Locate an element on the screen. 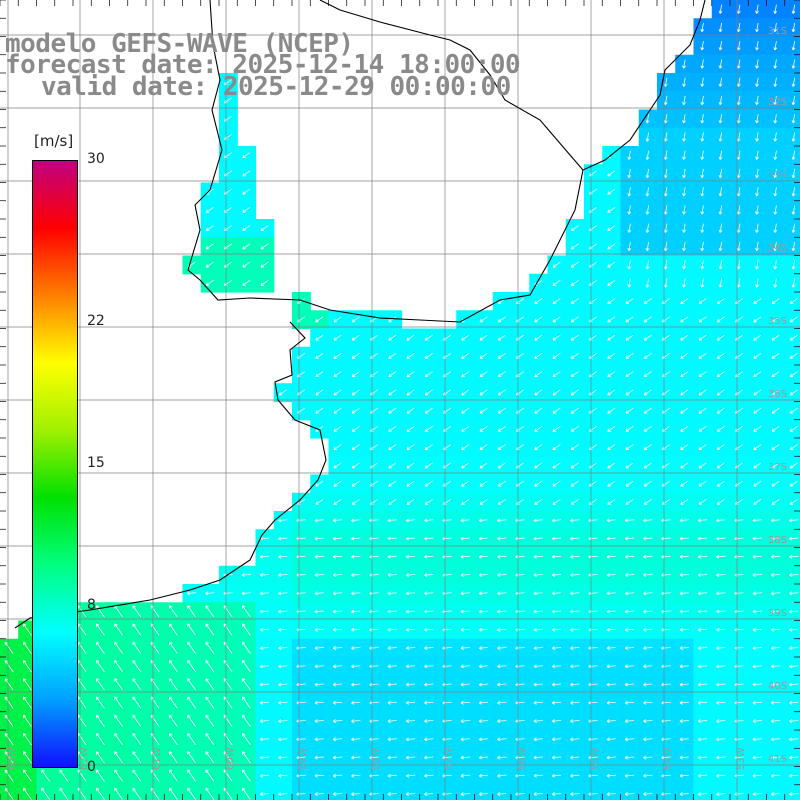  lon-label: 56W is located at coordinates (522, 758).